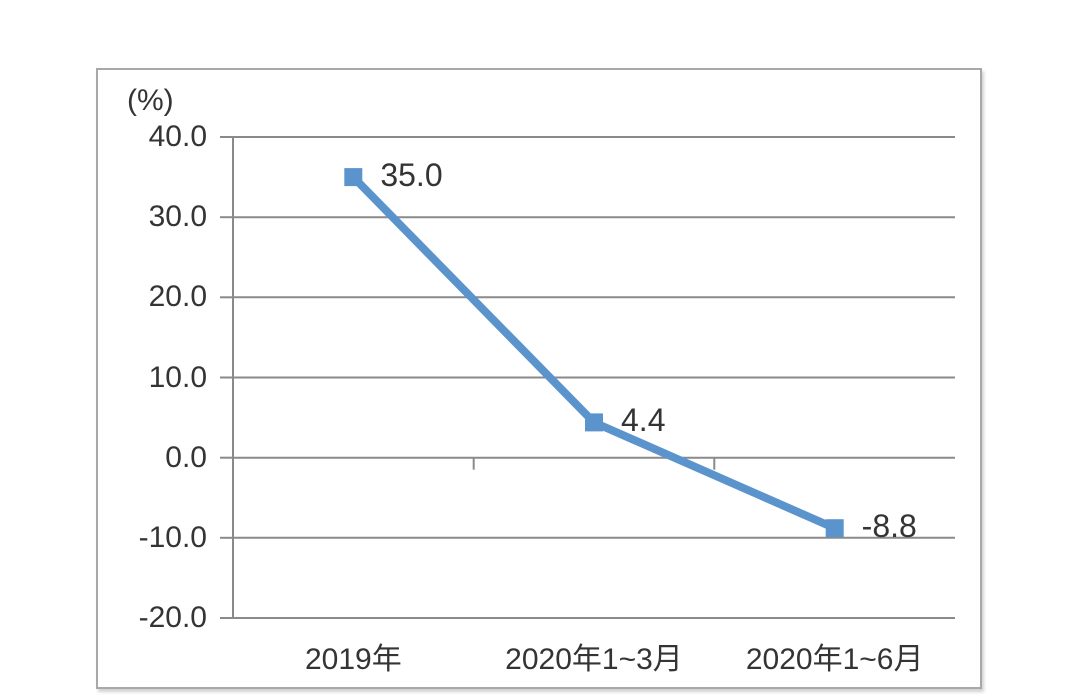 The height and width of the screenshot is (699, 1080). What do you see at coordinates (177, 377) in the screenshot?
I see `y-tick-label: 10.0` at bounding box center [177, 377].